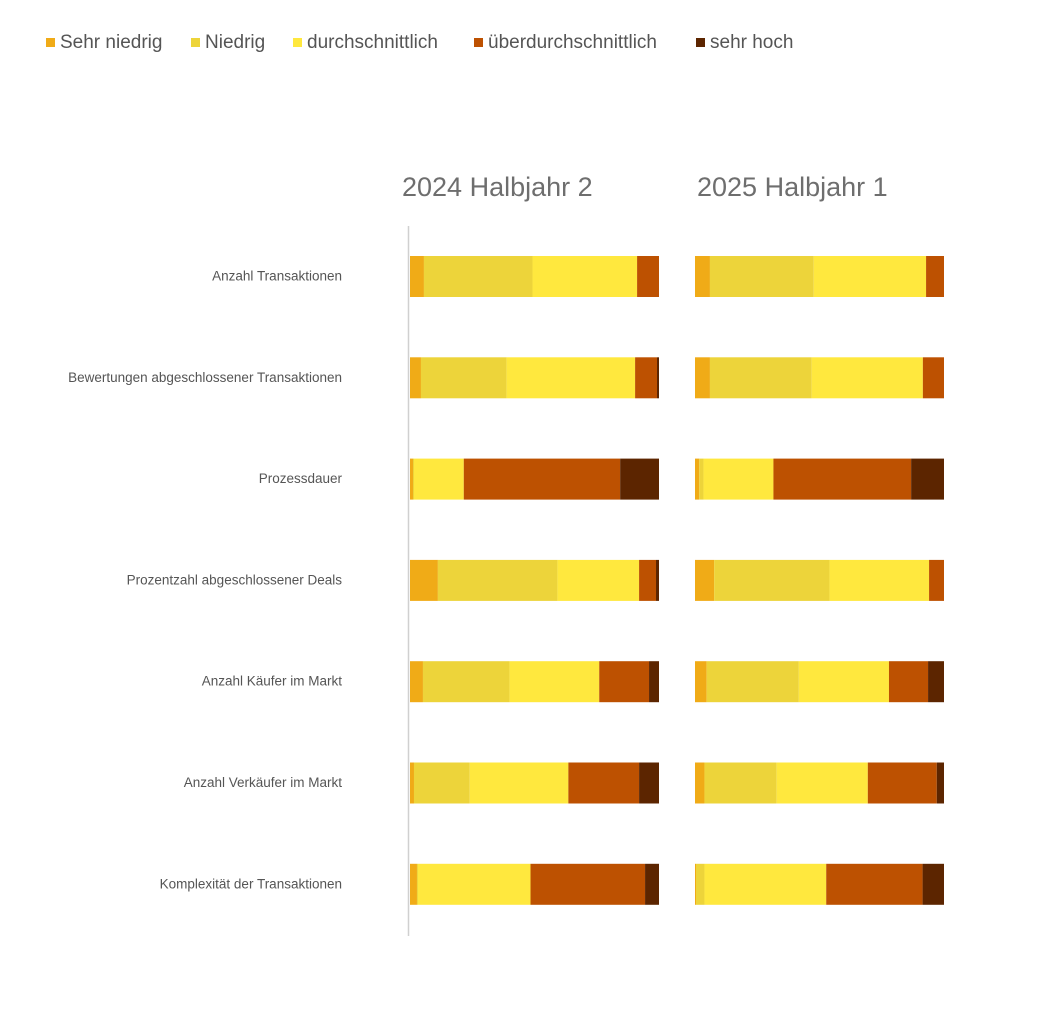  I want to click on bar-segment-2-prozessdauer-durchschnittlich, so click(738, 479).